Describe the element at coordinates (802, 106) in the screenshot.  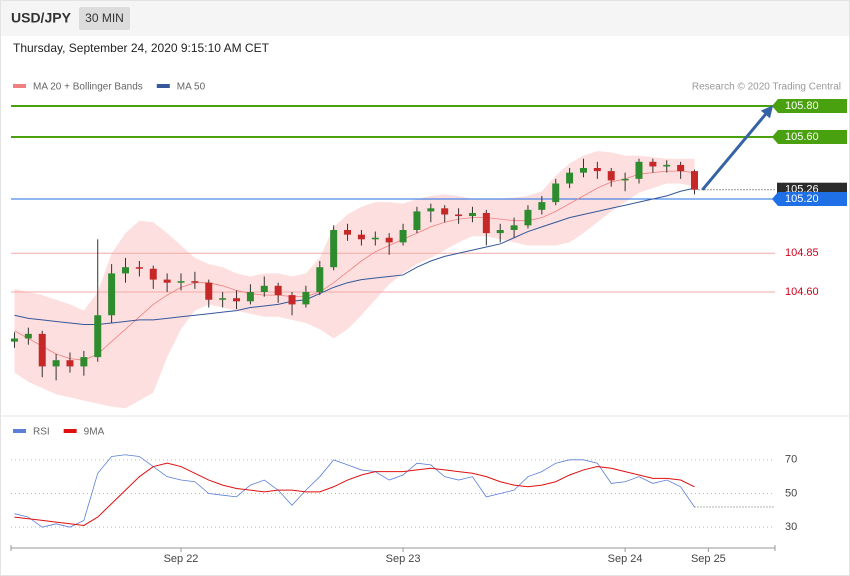
I see `level-label: 105.80` at that location.